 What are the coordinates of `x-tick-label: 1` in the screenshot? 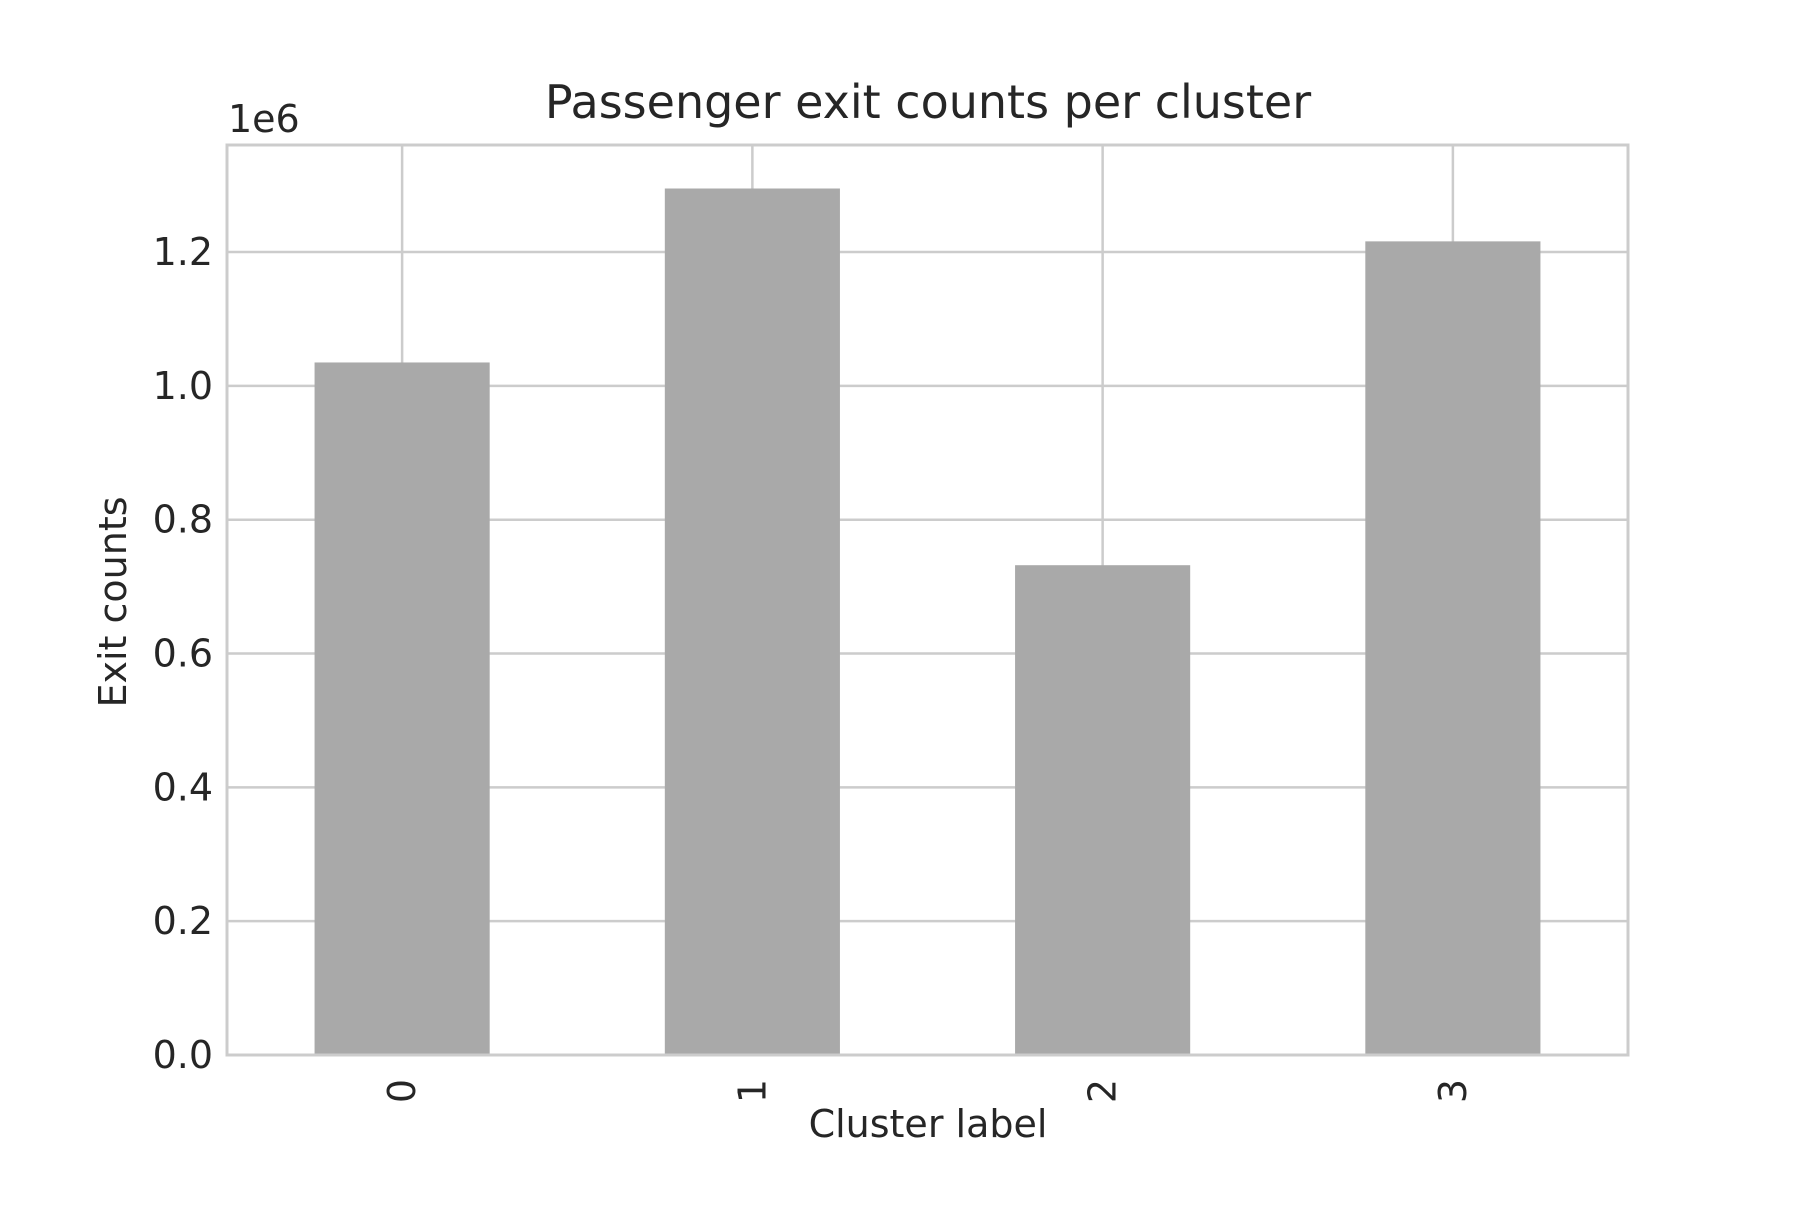 It's located at (752, 1091).